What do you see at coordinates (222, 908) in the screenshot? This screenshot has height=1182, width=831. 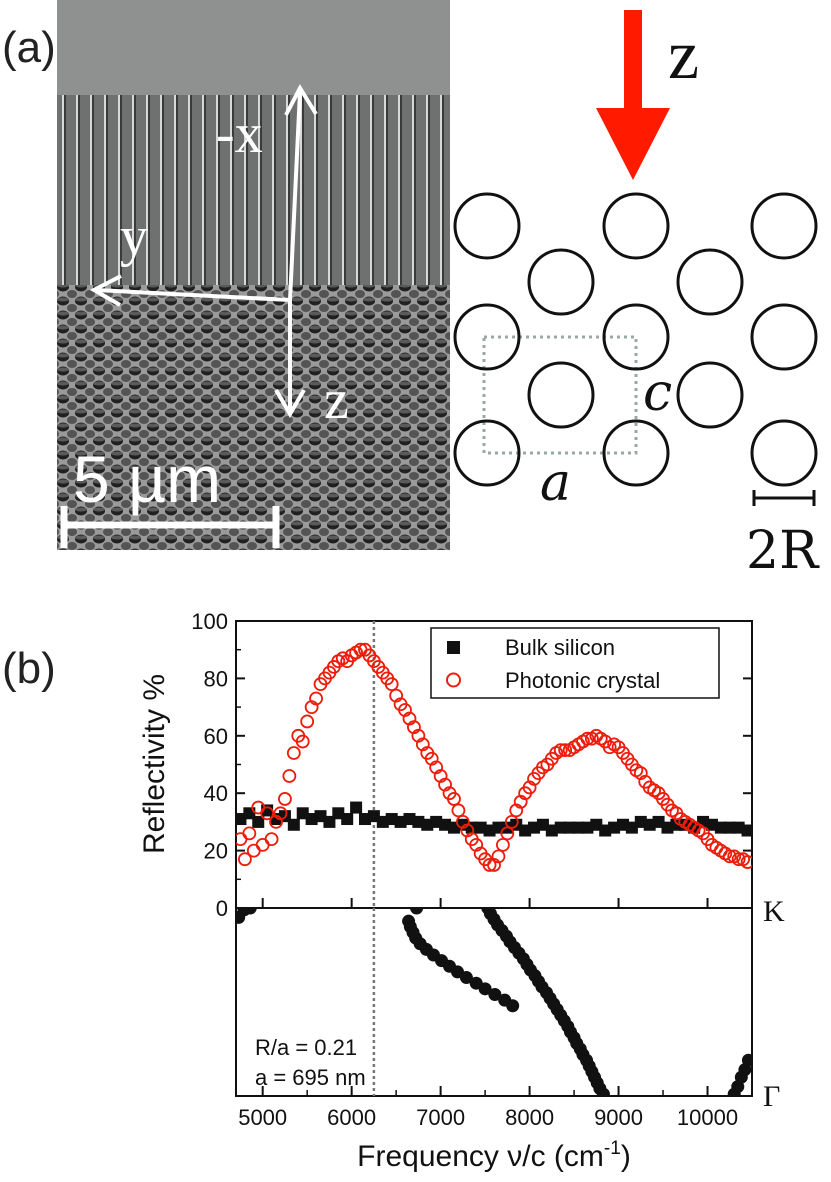 I see `y-tick-label: 0` at bounding box center [222, 908].